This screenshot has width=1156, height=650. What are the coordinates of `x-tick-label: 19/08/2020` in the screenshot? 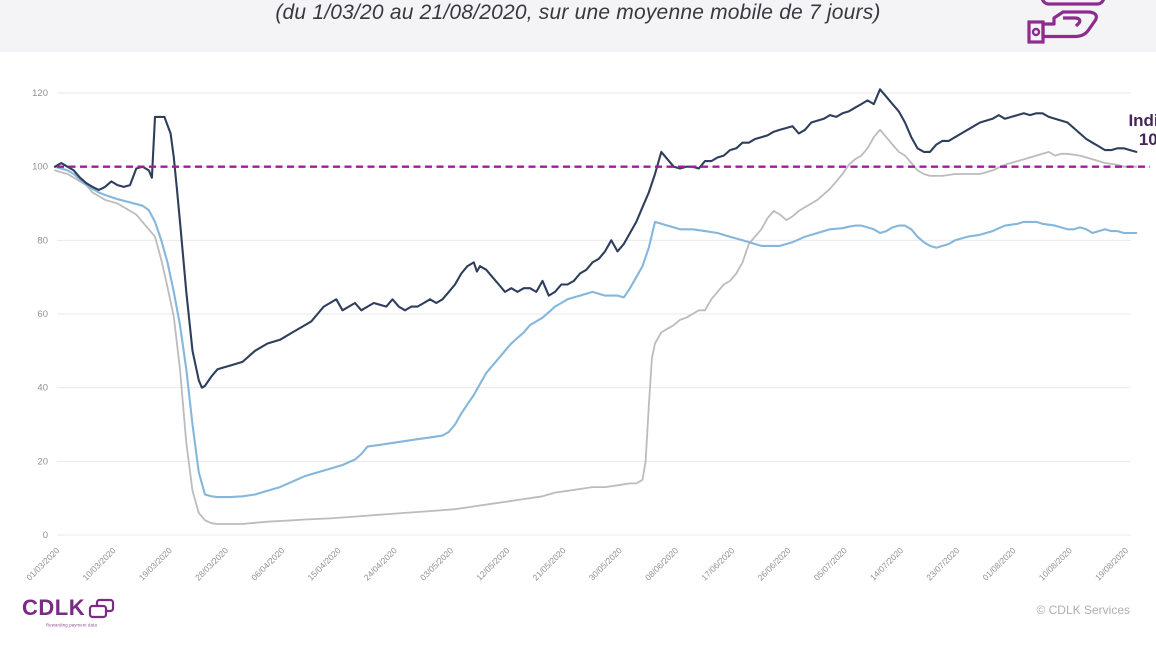 It's located at (1111, 563).